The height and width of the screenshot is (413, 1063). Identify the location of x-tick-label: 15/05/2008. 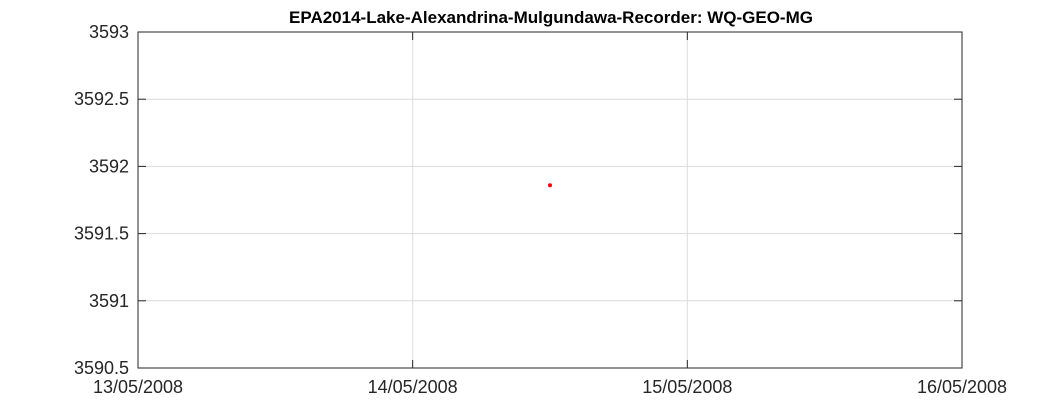
(687, 387).